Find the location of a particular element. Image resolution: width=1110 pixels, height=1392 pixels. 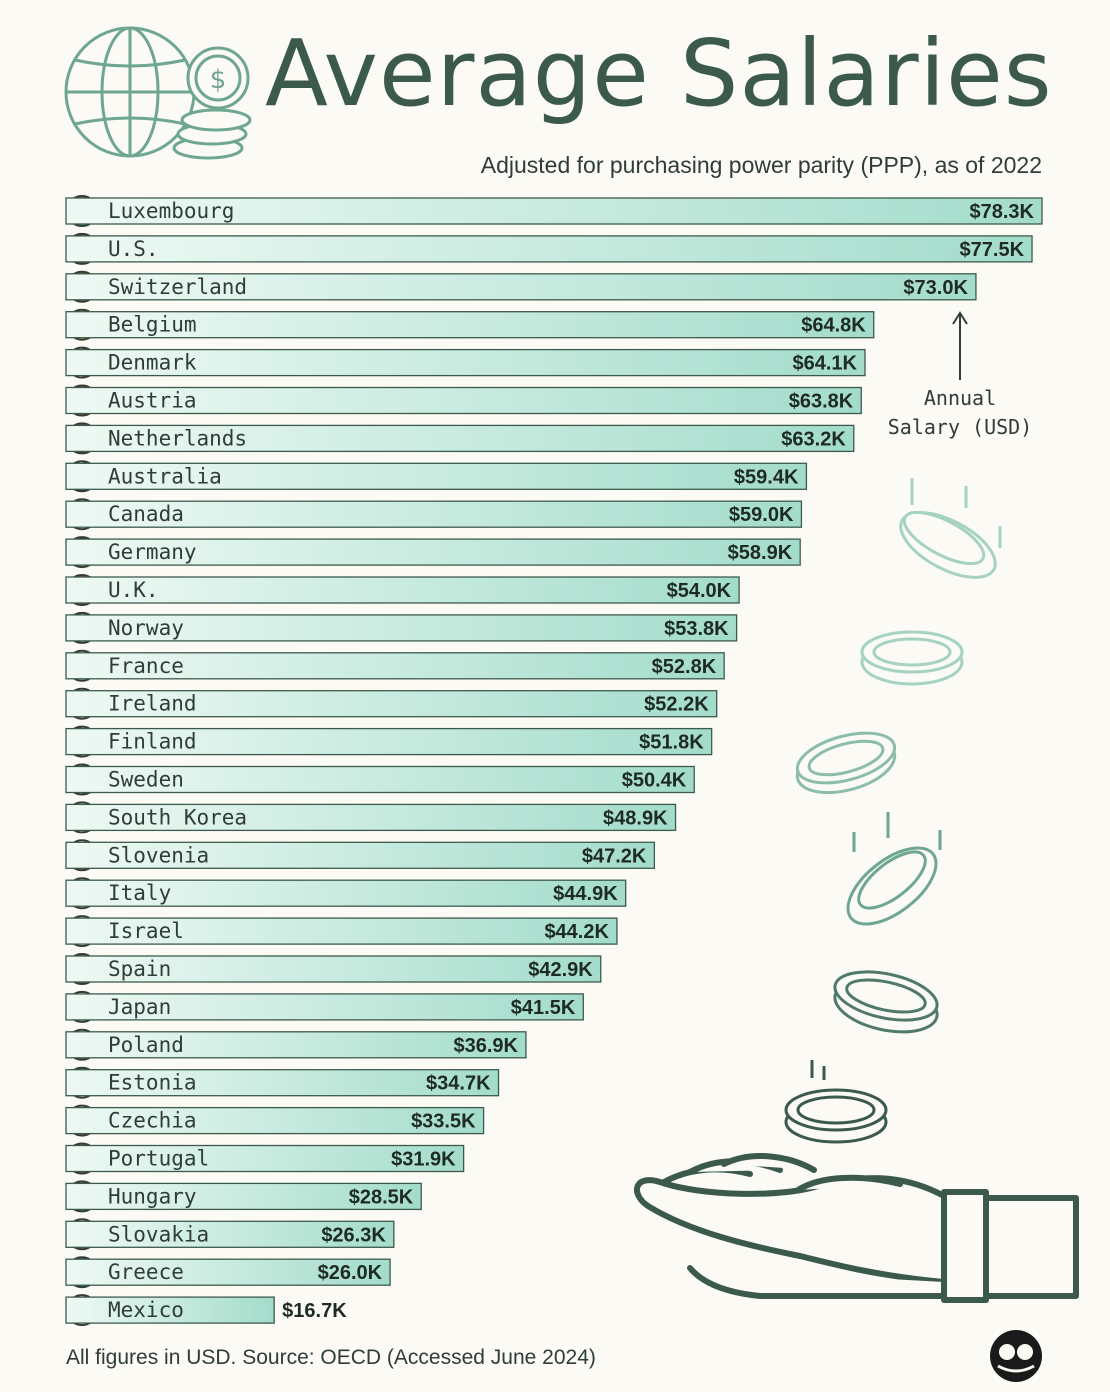

label-hungary: Hungary is located at coordinates (152, 1196).